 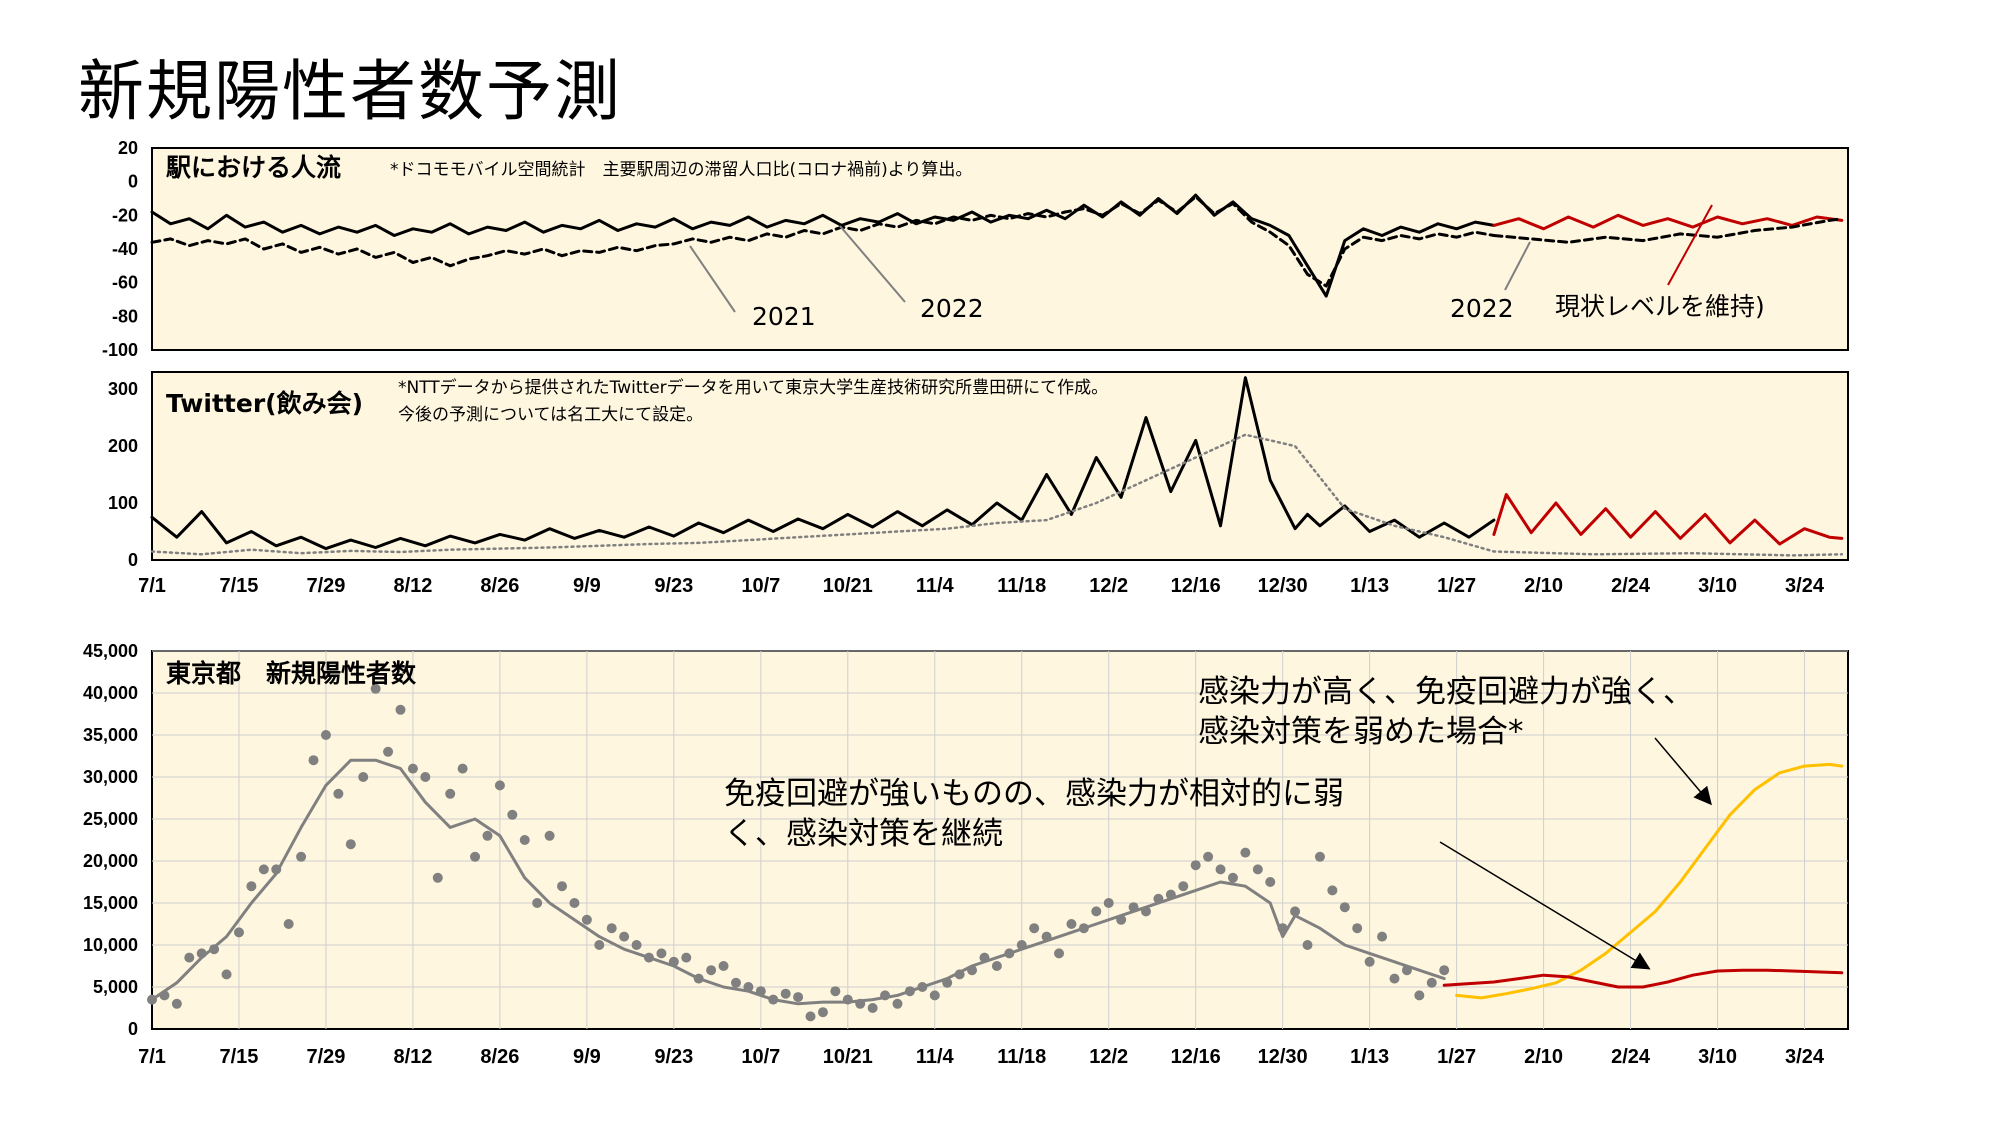 What do you see at coordinates (1021, 586) in the screenshot?
I see `top-x-tick-label: 11/18` at bounding box center [1021, 586].